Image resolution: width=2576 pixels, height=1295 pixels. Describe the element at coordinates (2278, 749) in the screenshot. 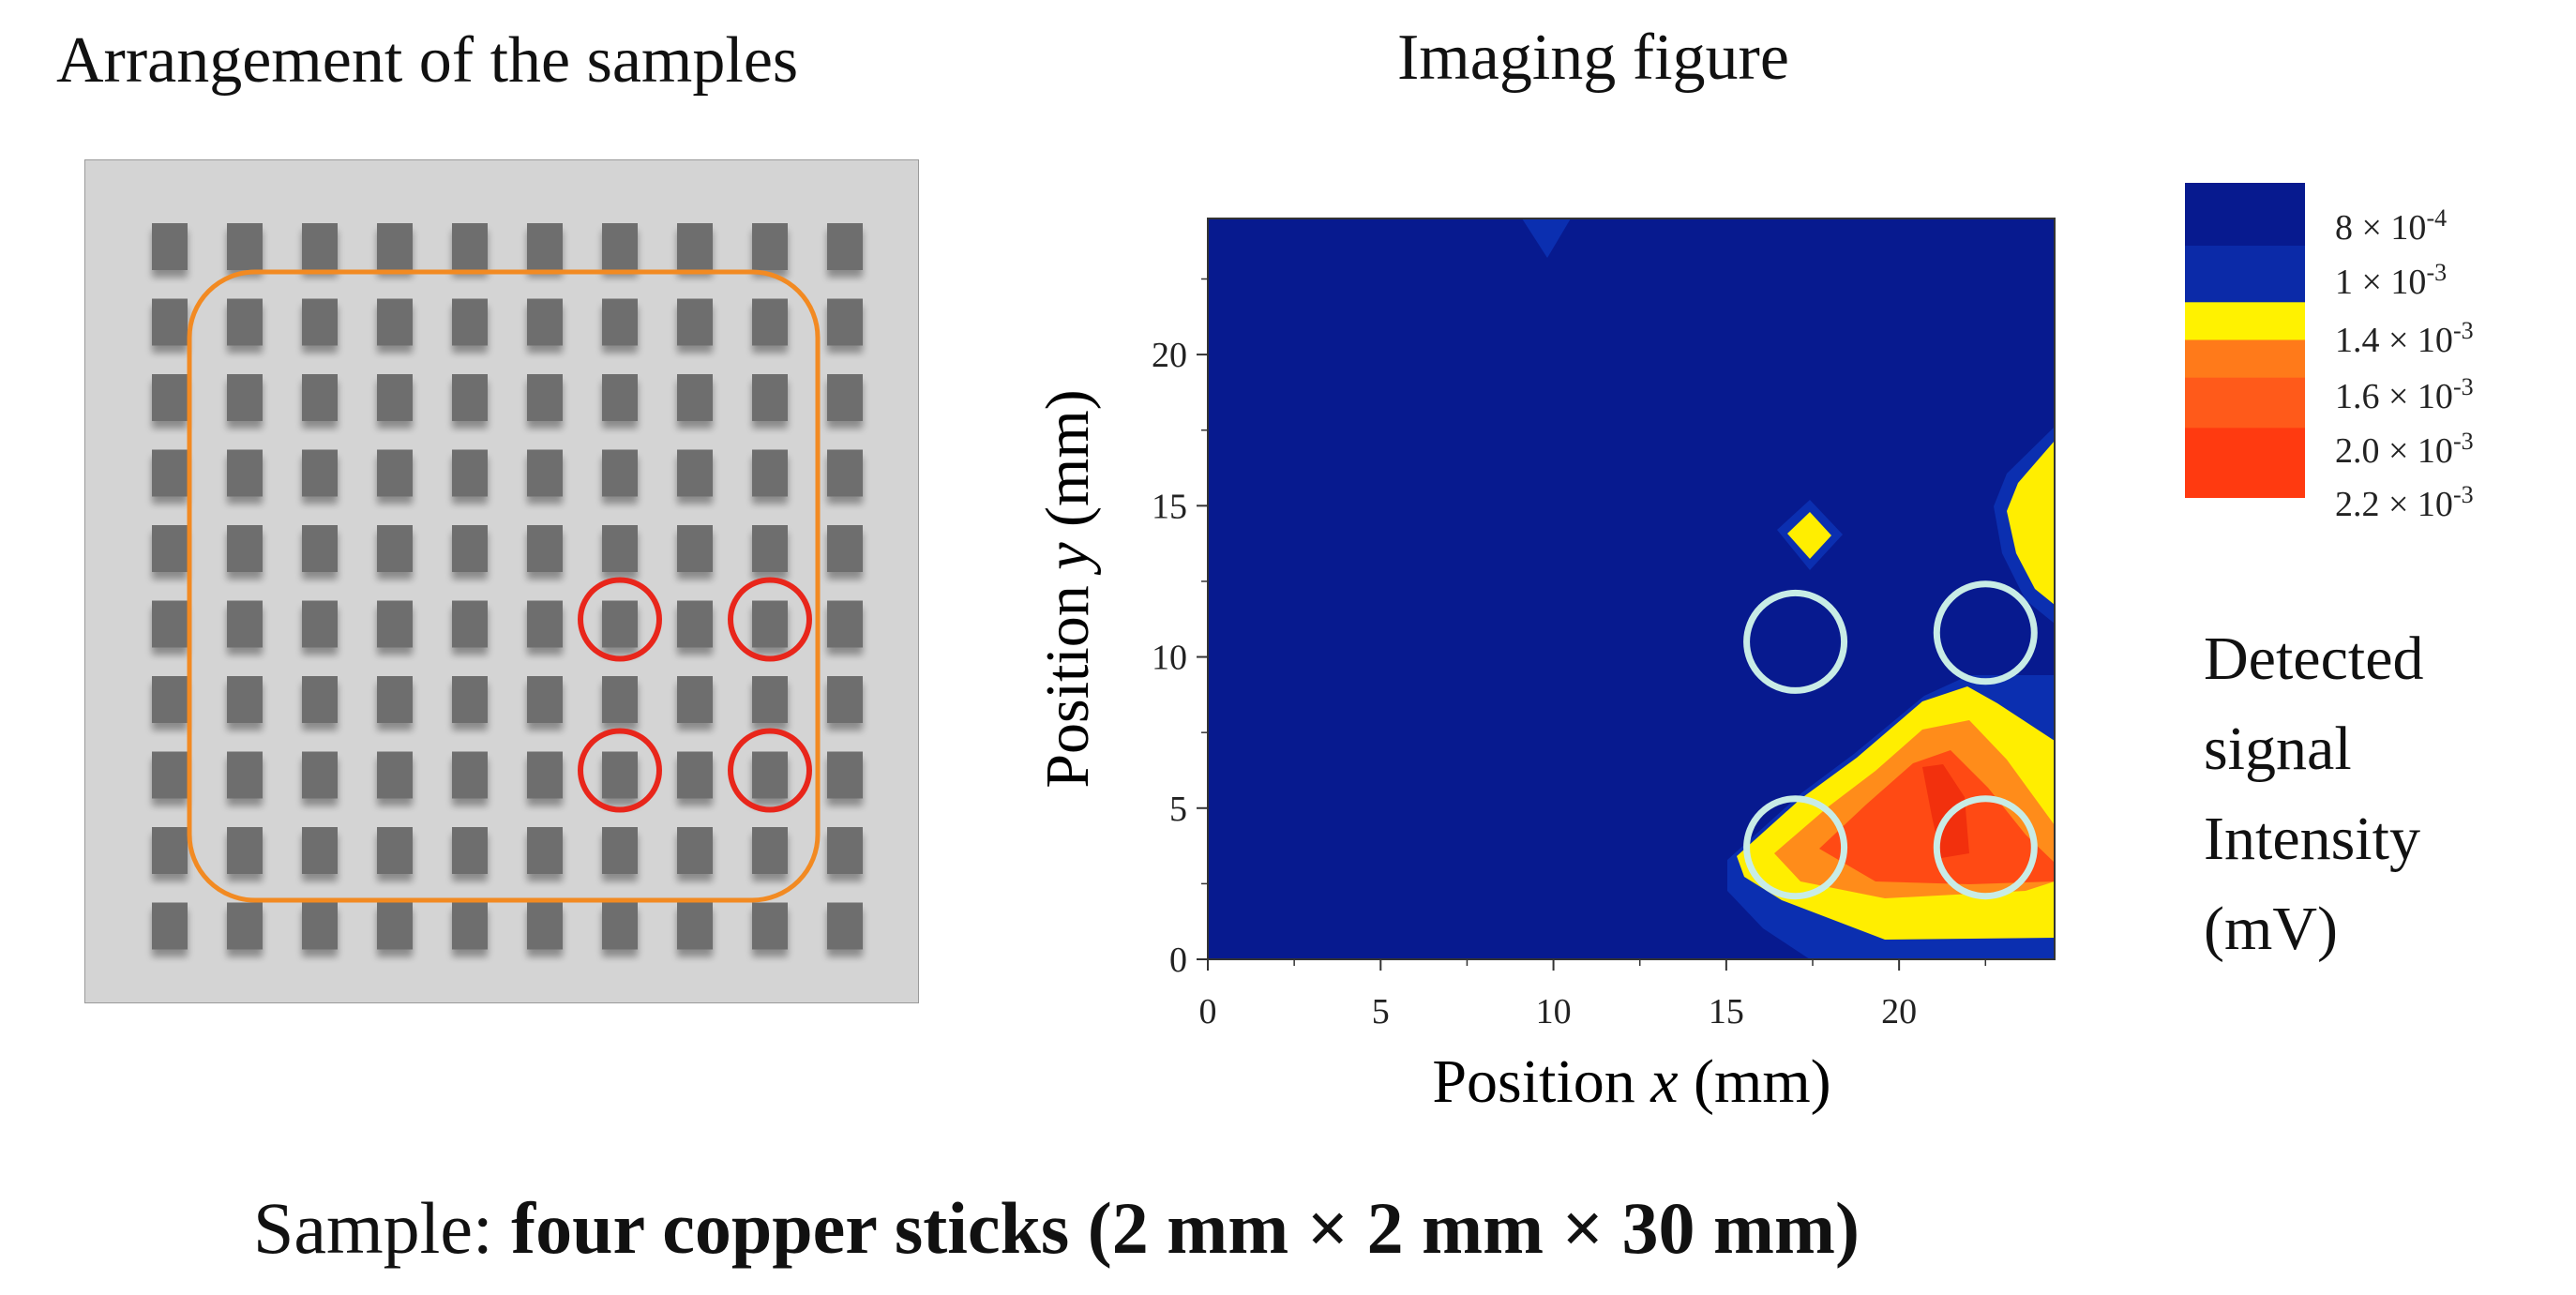

I see `legend-title-line: signal` at that location.